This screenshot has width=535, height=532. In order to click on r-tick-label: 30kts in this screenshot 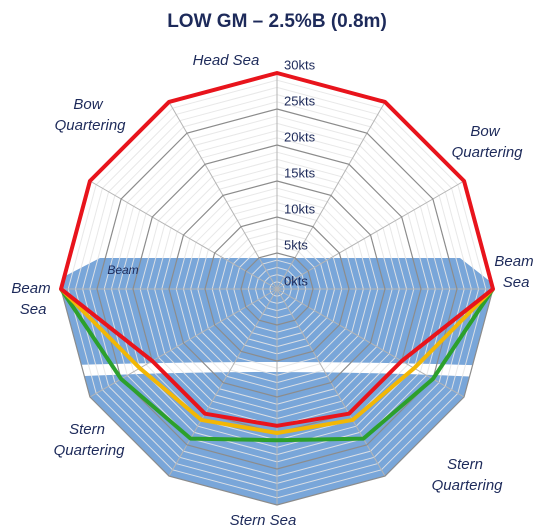, I will do `click(300, 64)`.